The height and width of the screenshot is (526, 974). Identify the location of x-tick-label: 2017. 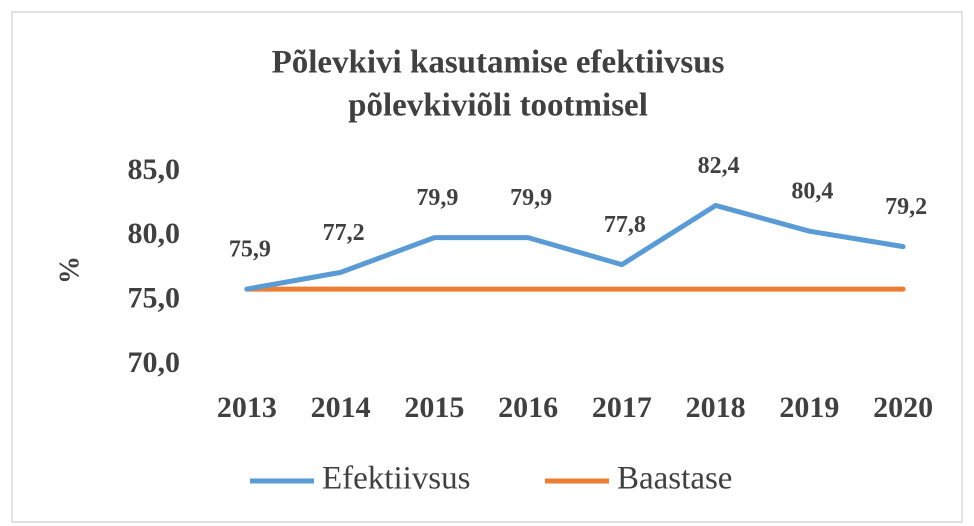
(622, 407).